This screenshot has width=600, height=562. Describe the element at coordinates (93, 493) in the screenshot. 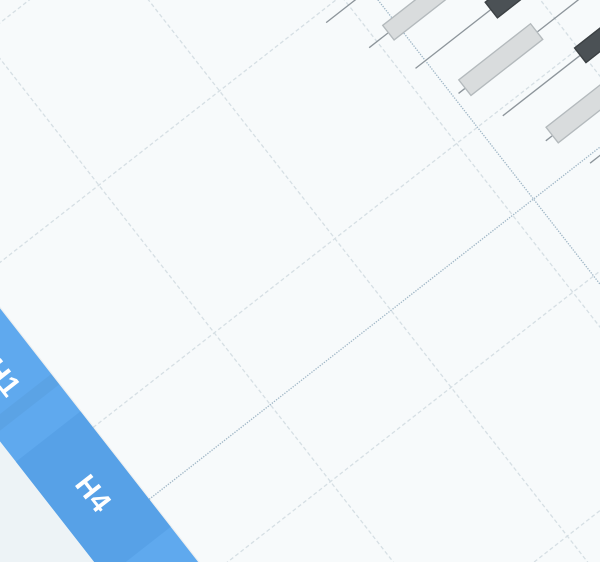

I see `timeframe-item-label: H4` at that location.